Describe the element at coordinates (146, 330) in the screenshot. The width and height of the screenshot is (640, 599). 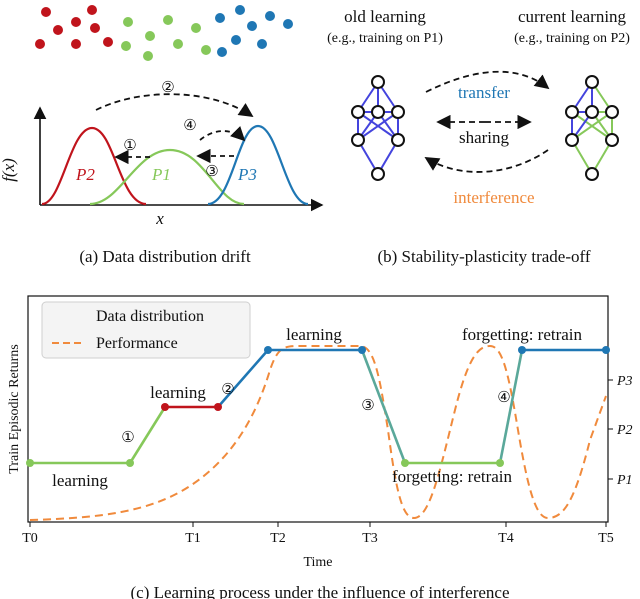
I see `legend: Data distribution Performance` at that location.